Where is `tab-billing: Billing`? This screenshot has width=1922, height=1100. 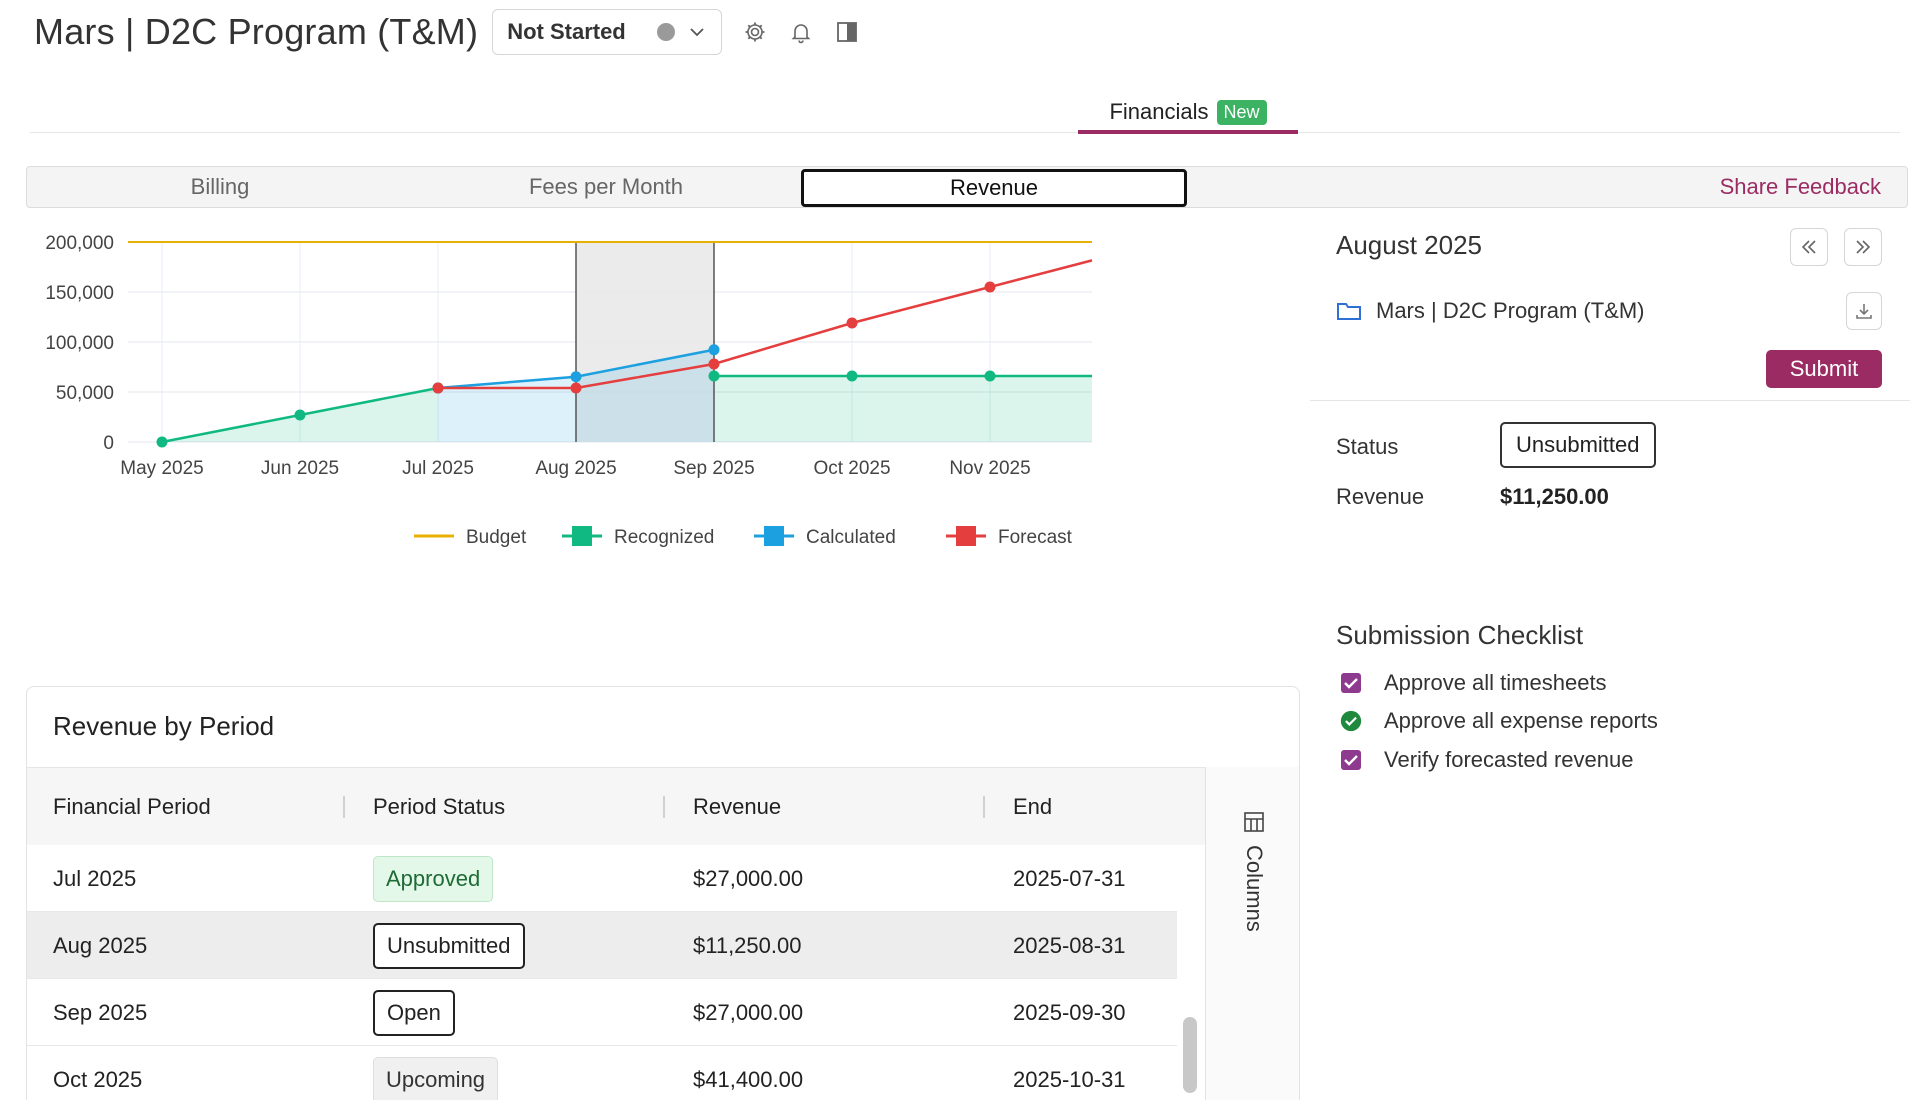
tab-billing: Billing is located at coordinates (220, 186).